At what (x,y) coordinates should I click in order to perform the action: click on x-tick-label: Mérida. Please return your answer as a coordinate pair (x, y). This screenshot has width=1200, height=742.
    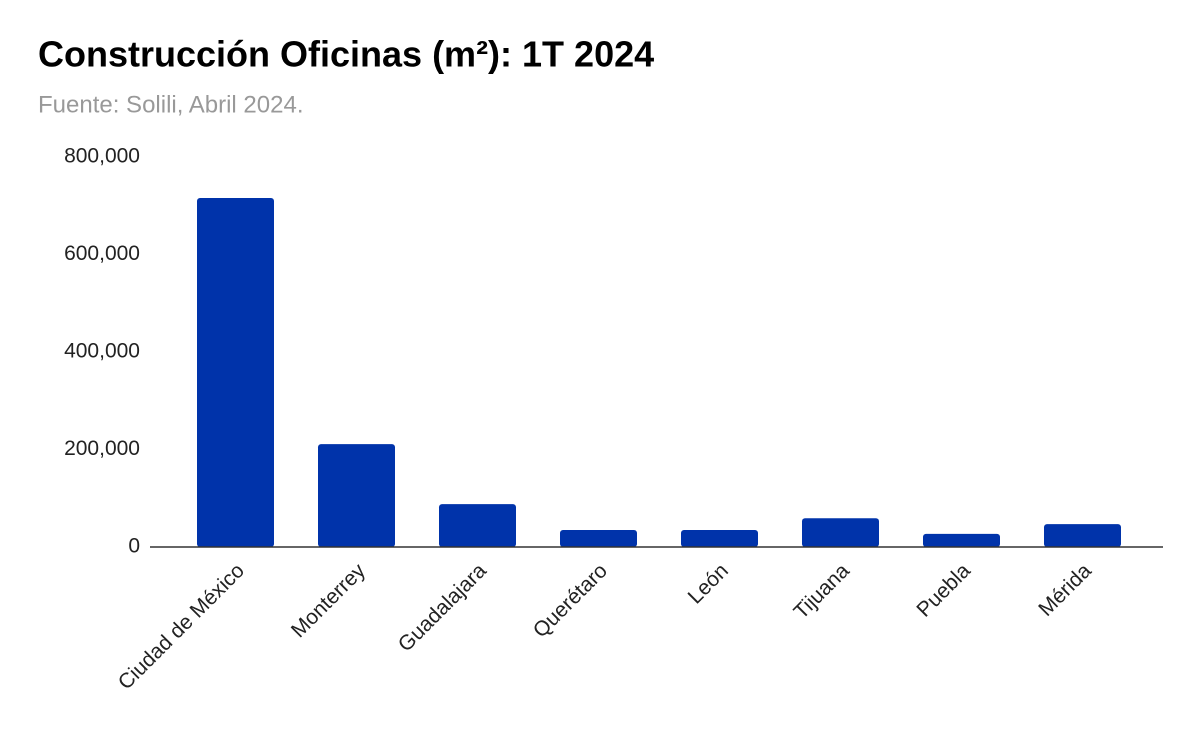
    Looking at the image, I should click on (1065, 590).